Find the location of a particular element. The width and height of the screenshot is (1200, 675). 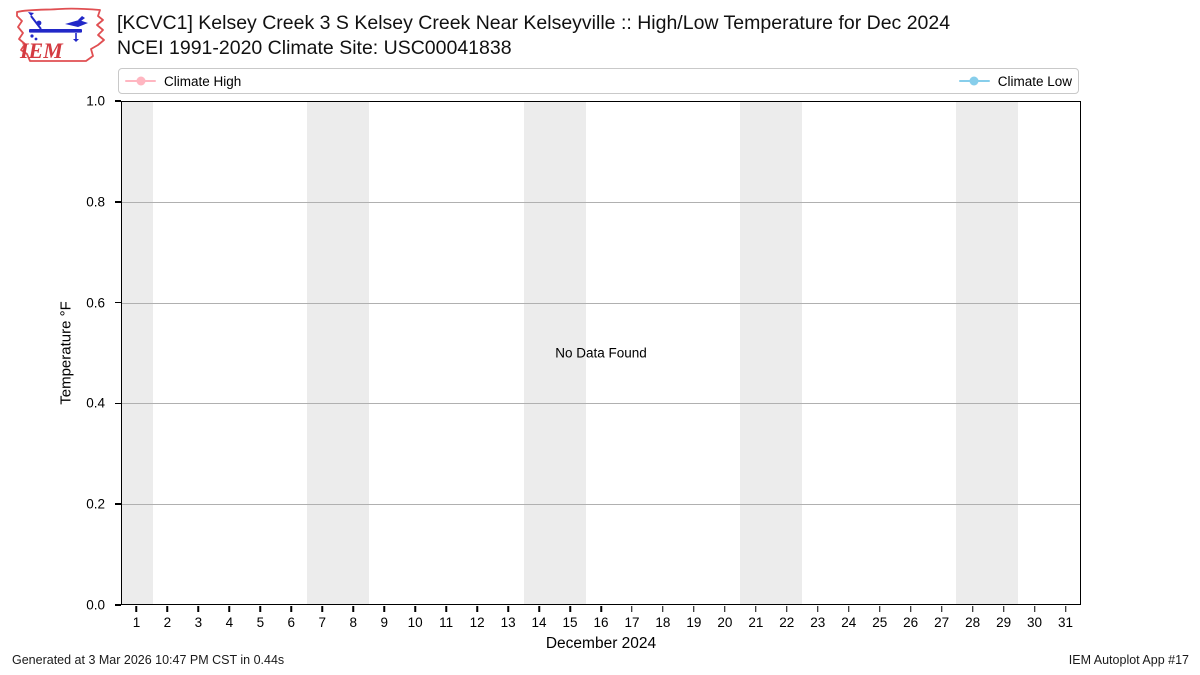

y-tick-label: 0.4 is located at coordinates (95, 403).